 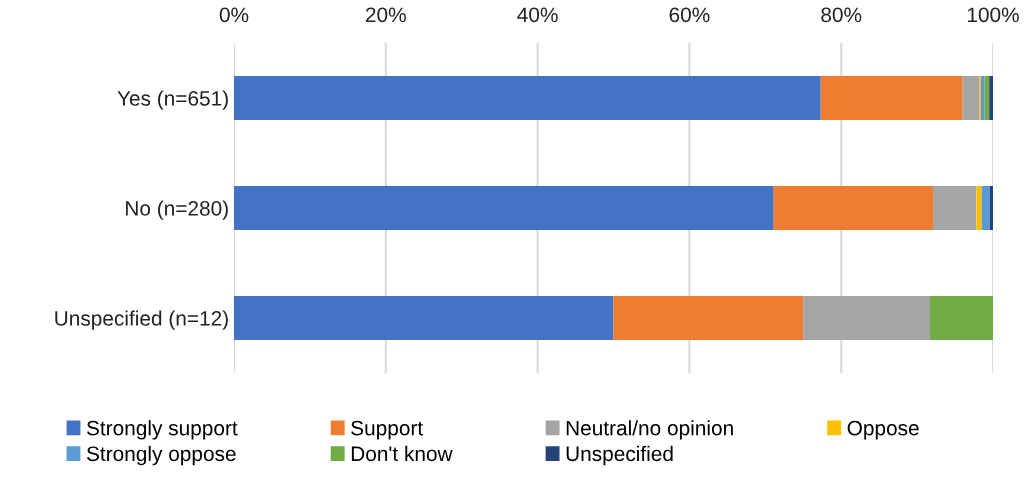 I want to click on y-tick-label: No (n=280), so click(x=177, y=210).